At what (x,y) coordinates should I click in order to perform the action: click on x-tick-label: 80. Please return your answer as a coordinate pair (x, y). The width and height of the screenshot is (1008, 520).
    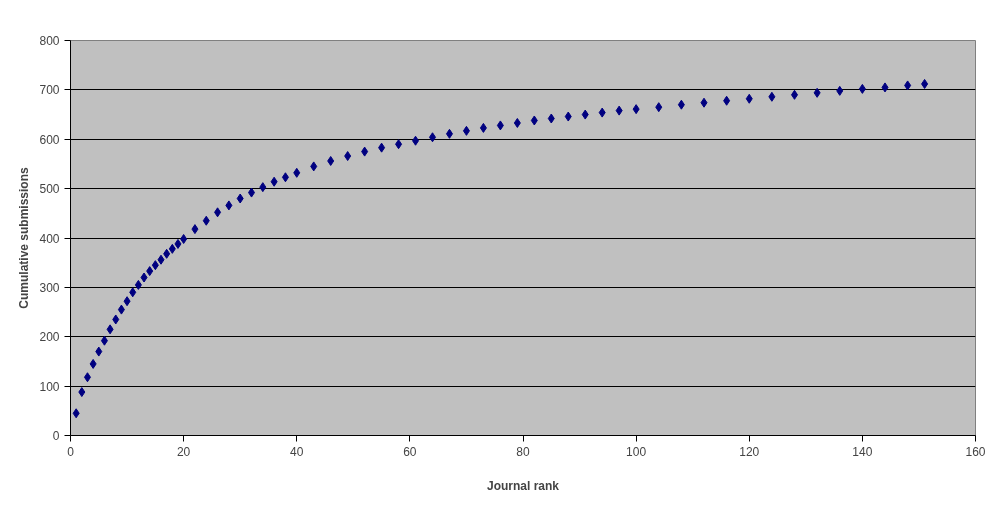
    Looking at the image, I should click on (523, 451).